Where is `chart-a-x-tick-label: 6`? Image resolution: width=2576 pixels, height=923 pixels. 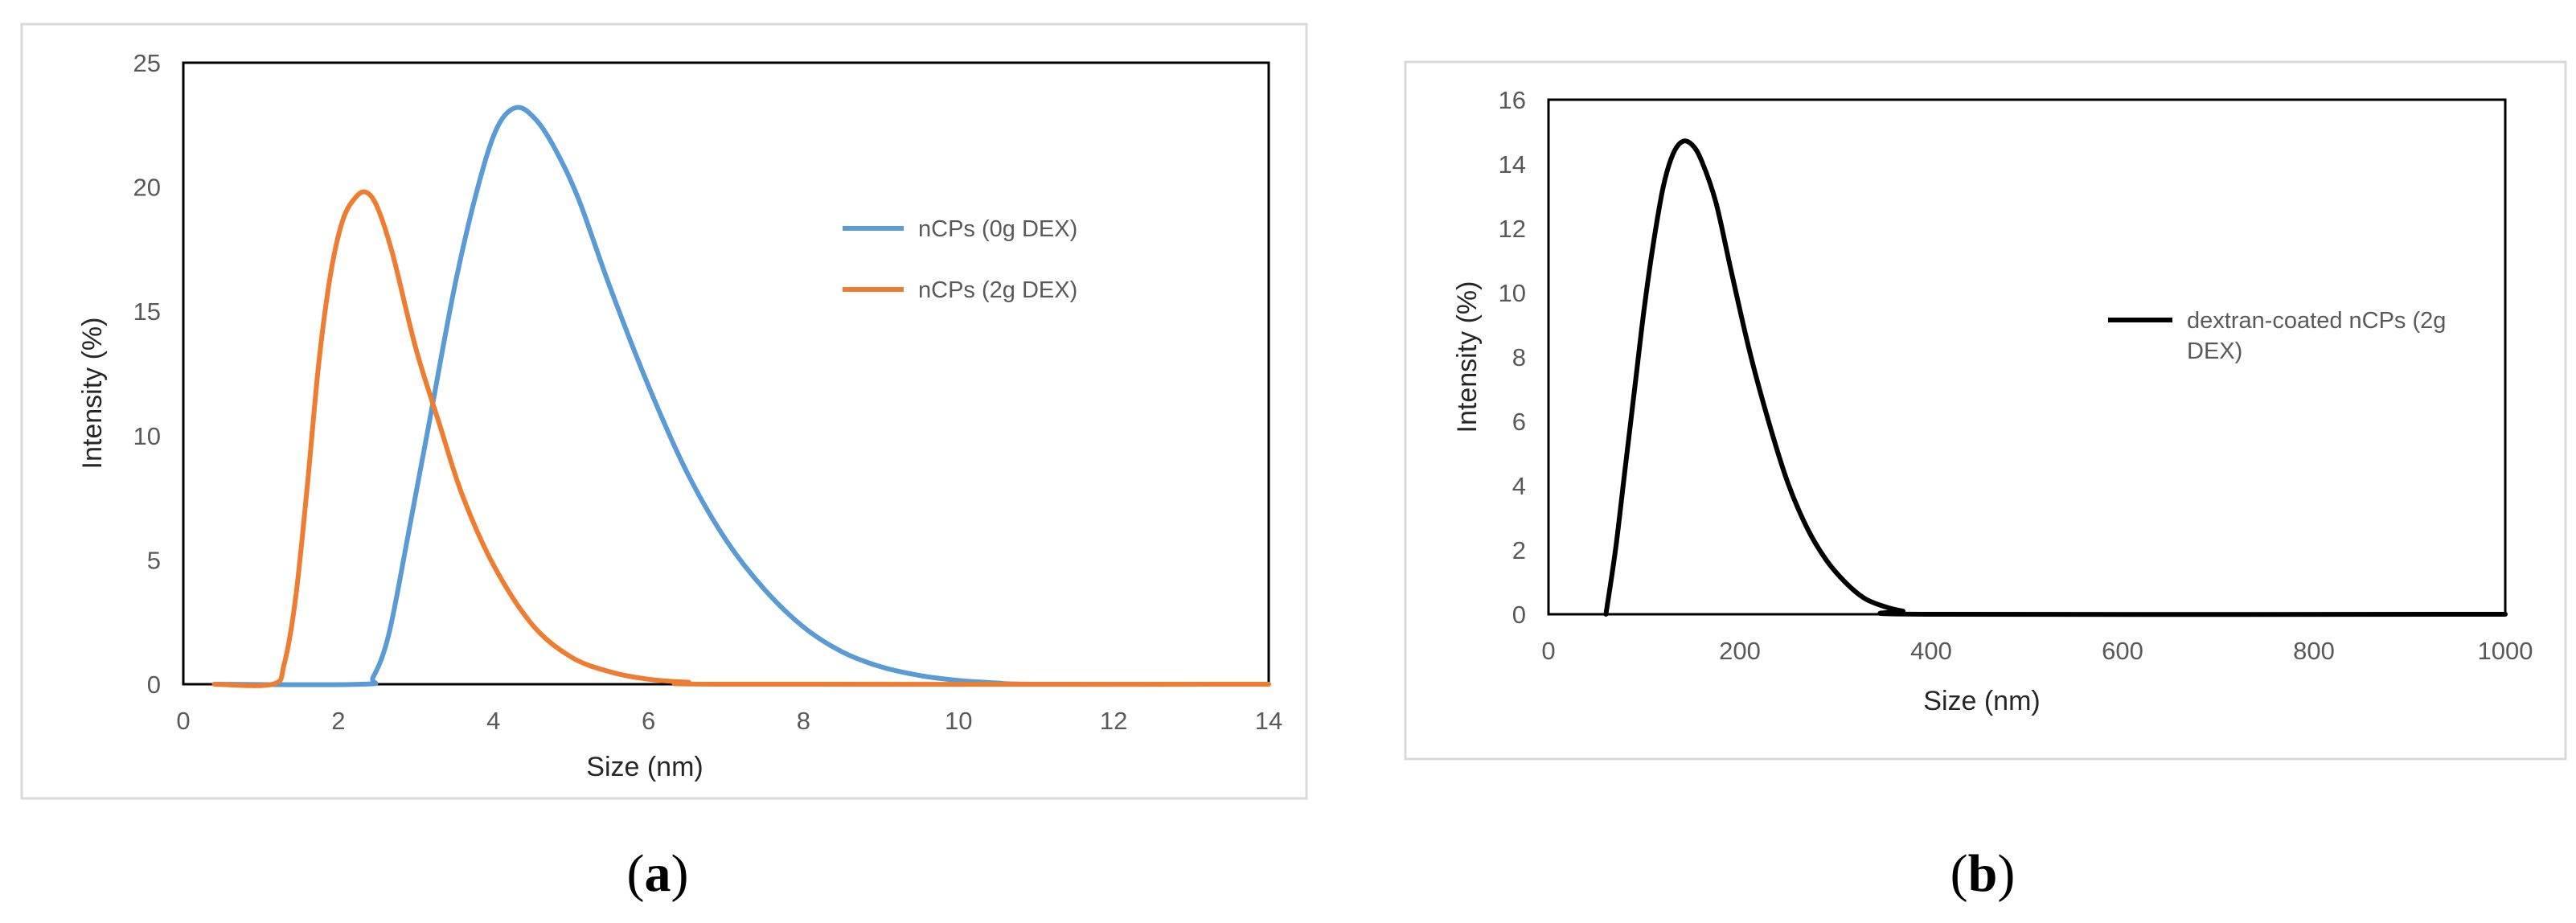 chart-a-x-tick-label: 6 is located at coordinates (648, 721).